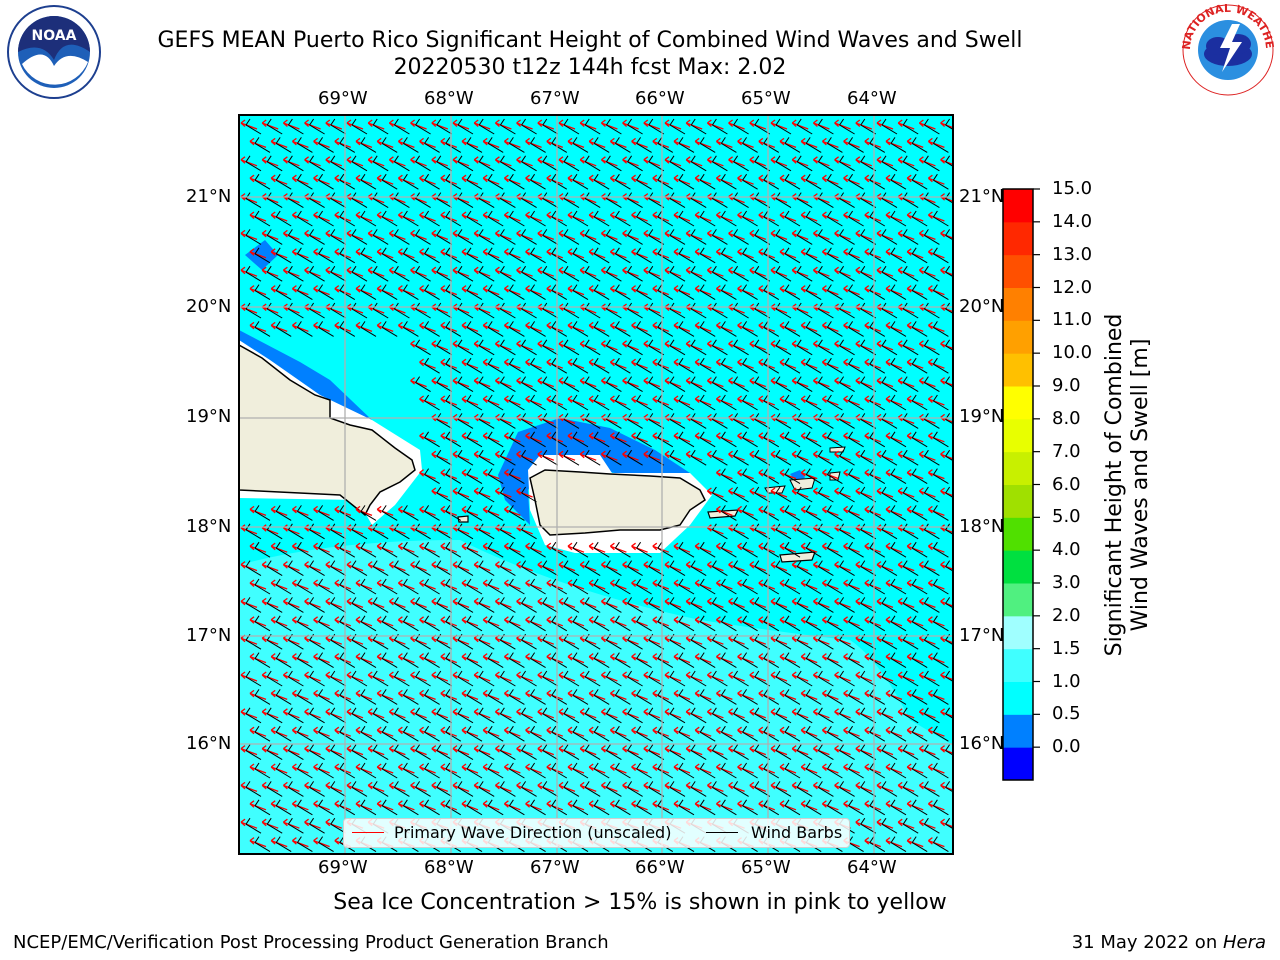 The height and width of the screenshot is (960, 1280). I want to click on colorbar-tick-label: 3.0, so click(1066, 582).